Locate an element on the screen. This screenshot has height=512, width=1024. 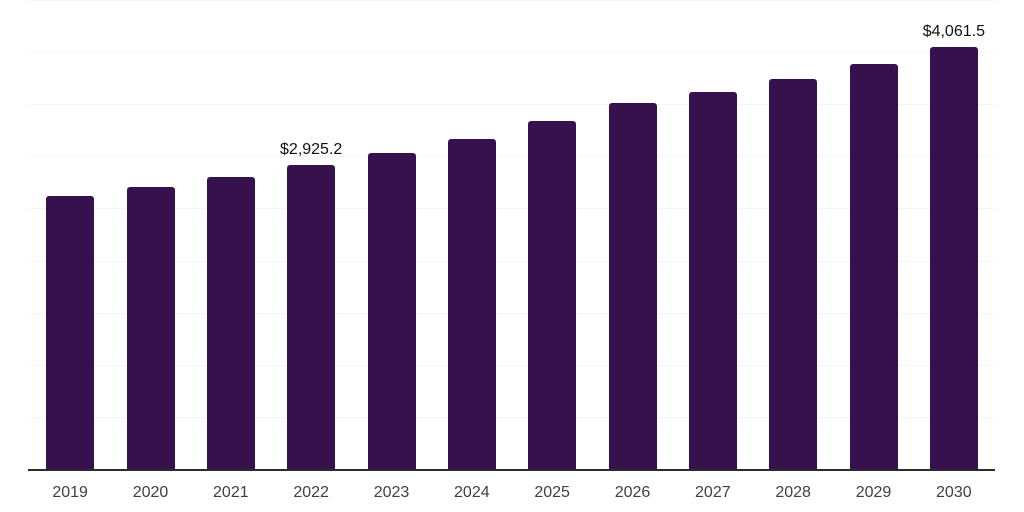
bar-2027 is located at coordinates (712, 280).